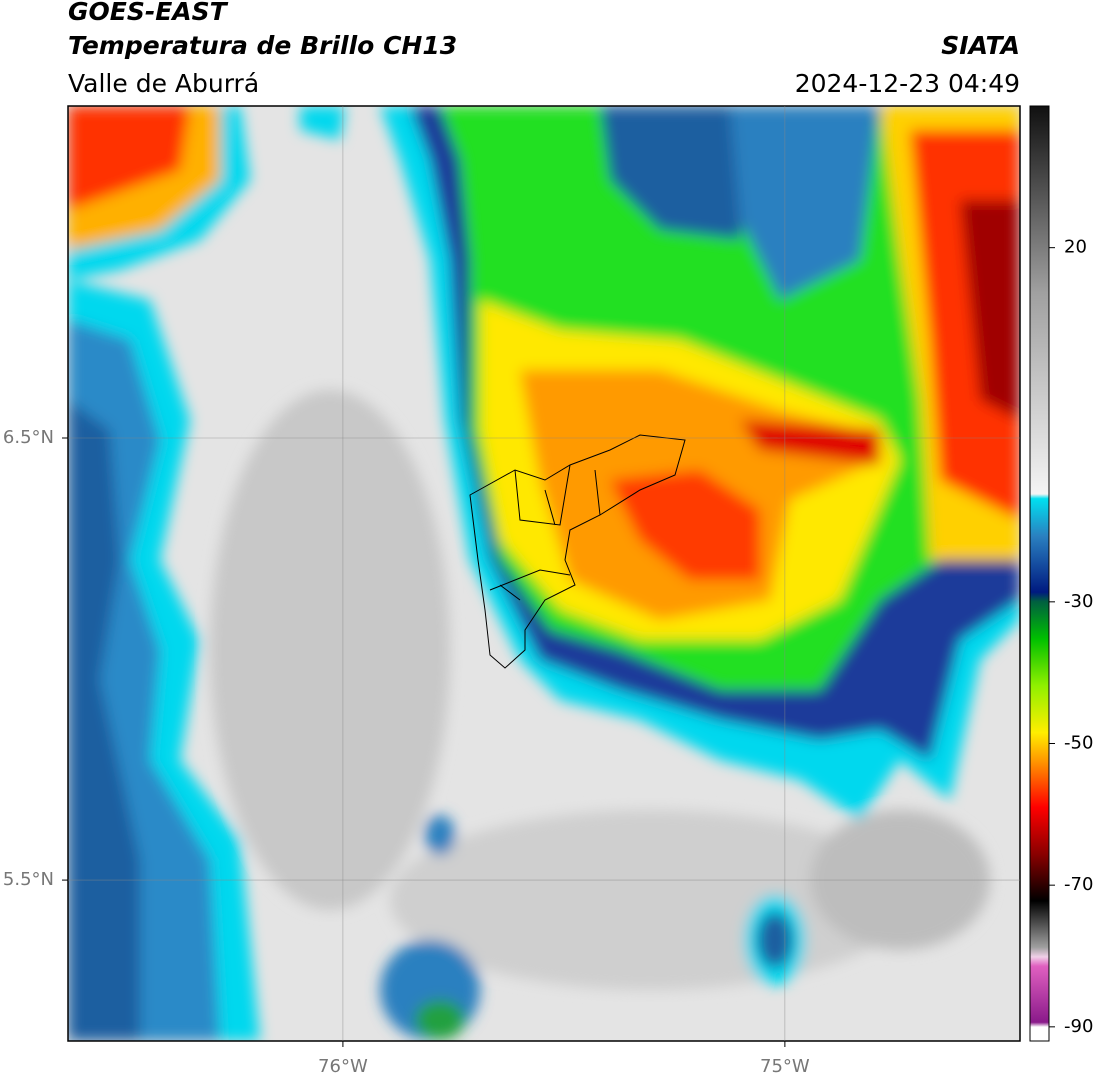  Describe the element at coordinates (1039, 573) in the screenshot. I see `colorbar` at that location.